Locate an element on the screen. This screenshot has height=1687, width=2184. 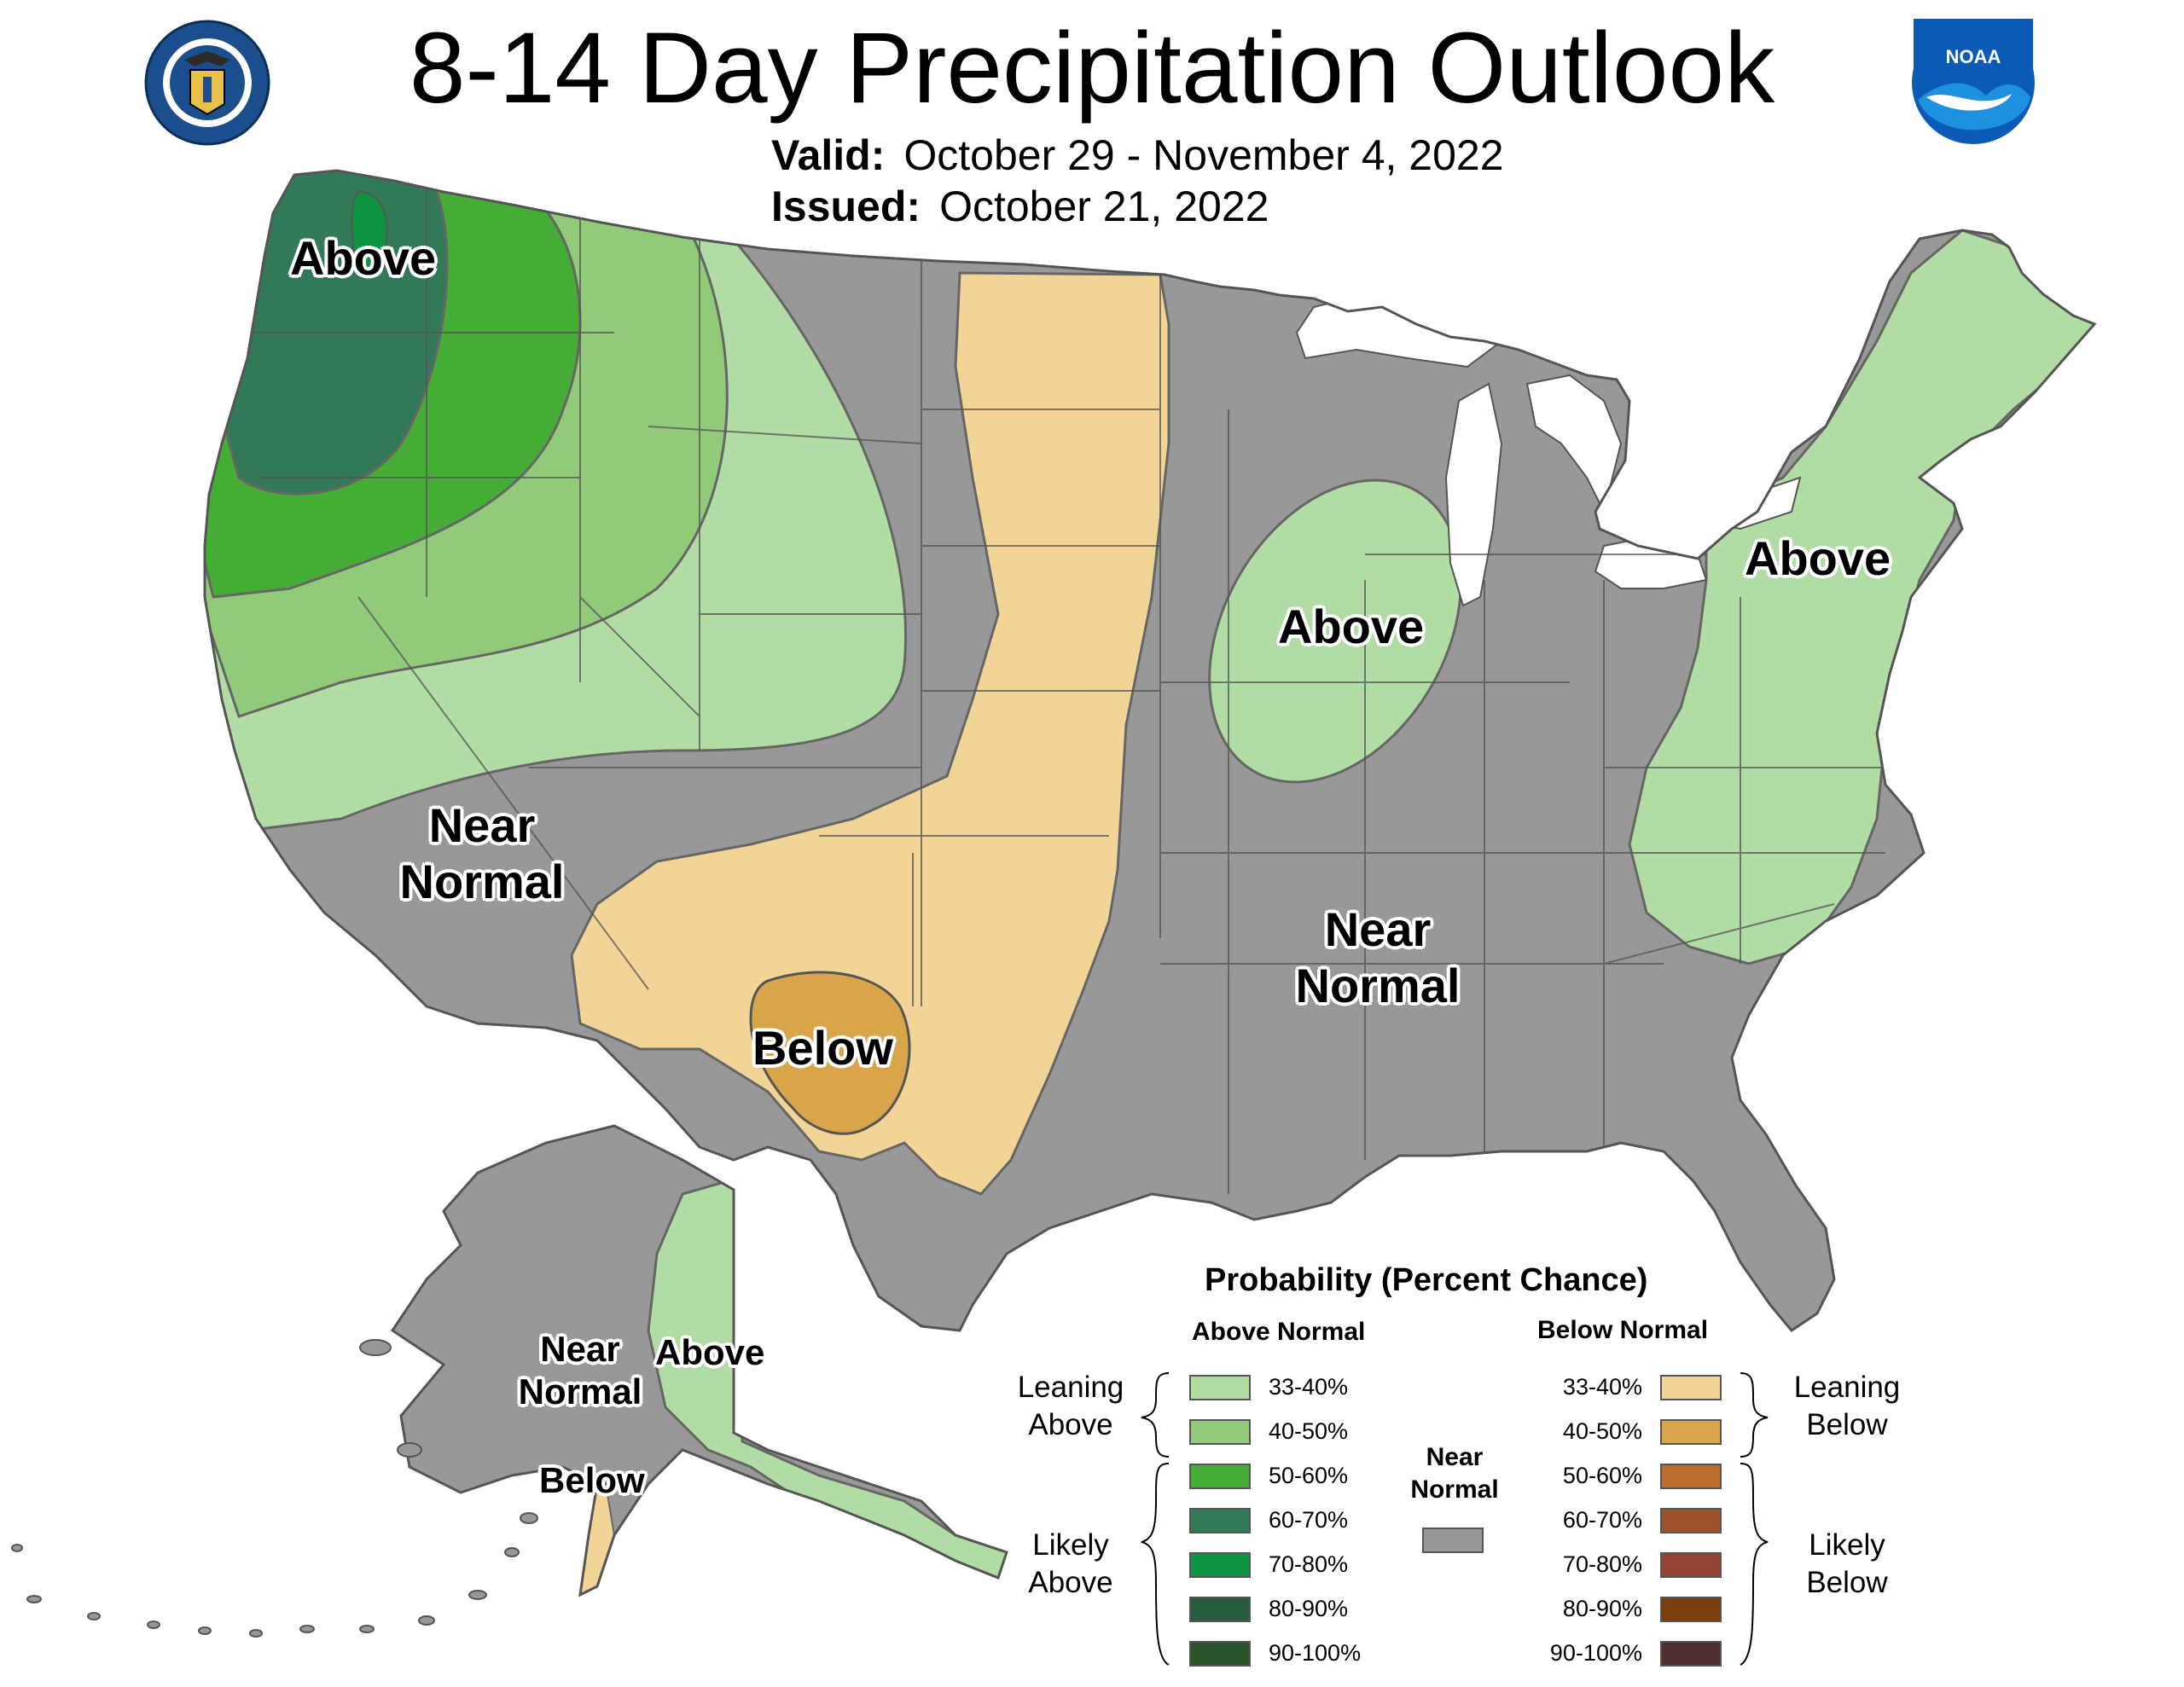
legend-title: Probability (Percent Chance) is located at coordinates (1426, 1280).